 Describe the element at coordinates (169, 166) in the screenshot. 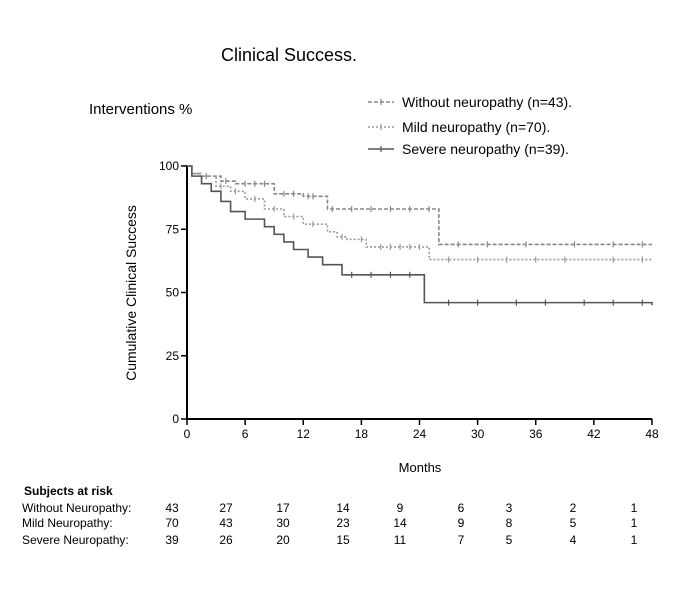

I see `y-tick-label: 100` at that location.